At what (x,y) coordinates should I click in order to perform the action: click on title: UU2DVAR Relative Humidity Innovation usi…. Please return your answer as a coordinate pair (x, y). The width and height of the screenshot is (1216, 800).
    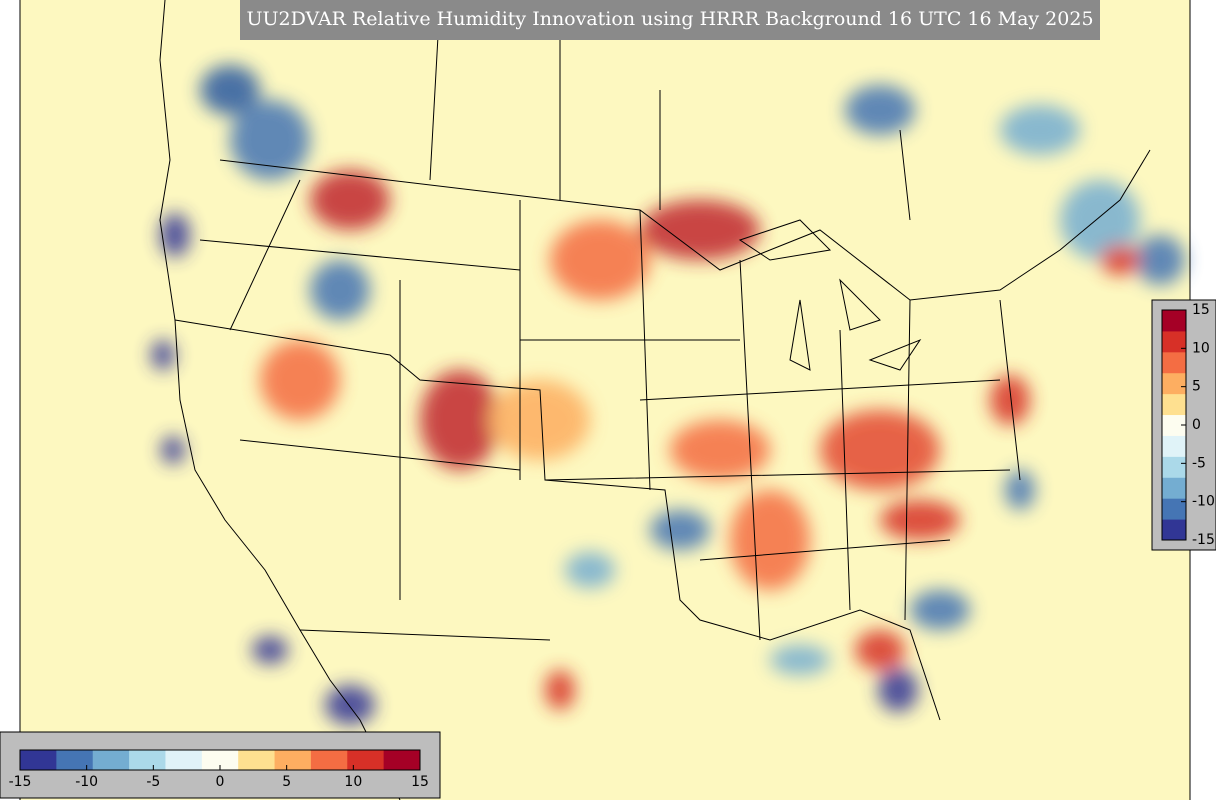
    Looking at the image, I should click on (669, 19).